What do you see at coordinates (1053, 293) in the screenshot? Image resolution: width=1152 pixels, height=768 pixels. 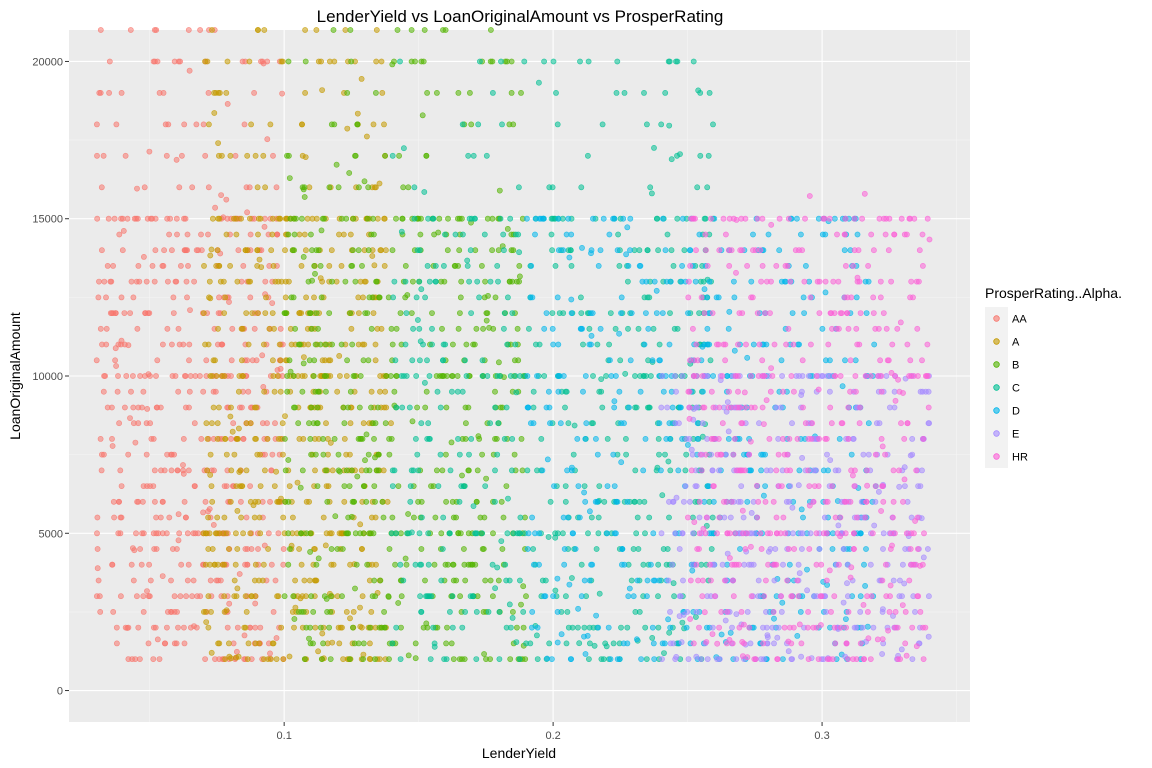 I see `legend-title: ProsperRating..Alpha.` at bounding box center [1053, 293].